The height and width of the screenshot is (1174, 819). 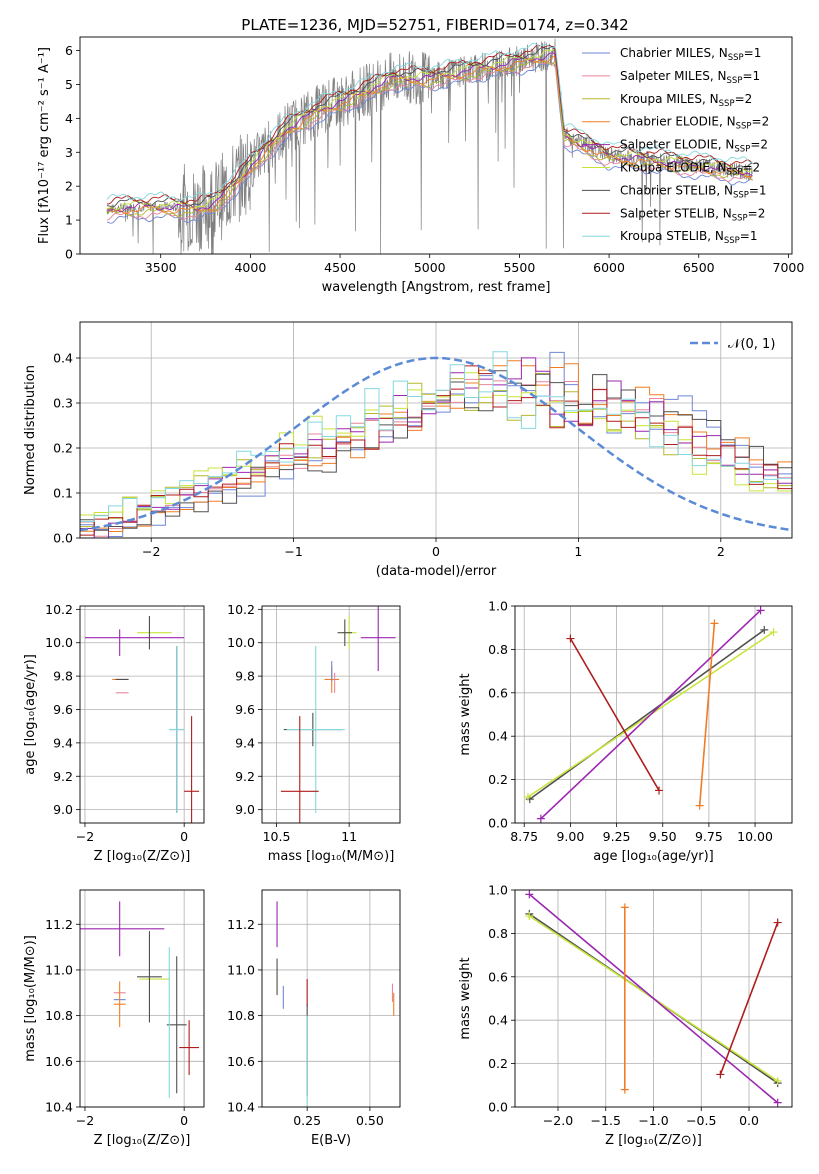 What do you see at coordinates (44, 145) in the screenshot?
I see `spectrum-ylabel: Flux [fλ10⁻¹⁷ erg cm⁻² s⁻¹ A⁻¹]` at bounding box center [44, 145].